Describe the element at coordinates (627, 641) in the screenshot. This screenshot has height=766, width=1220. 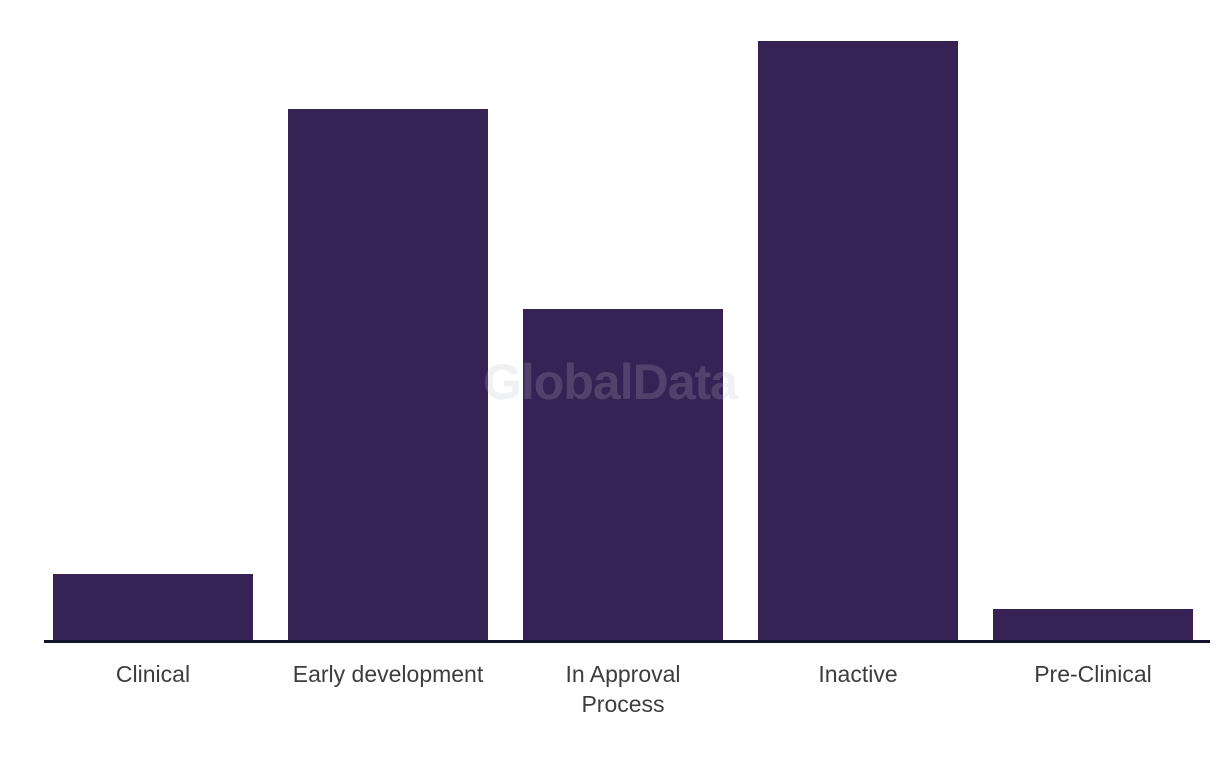
I see `x-axis-line` at that location.